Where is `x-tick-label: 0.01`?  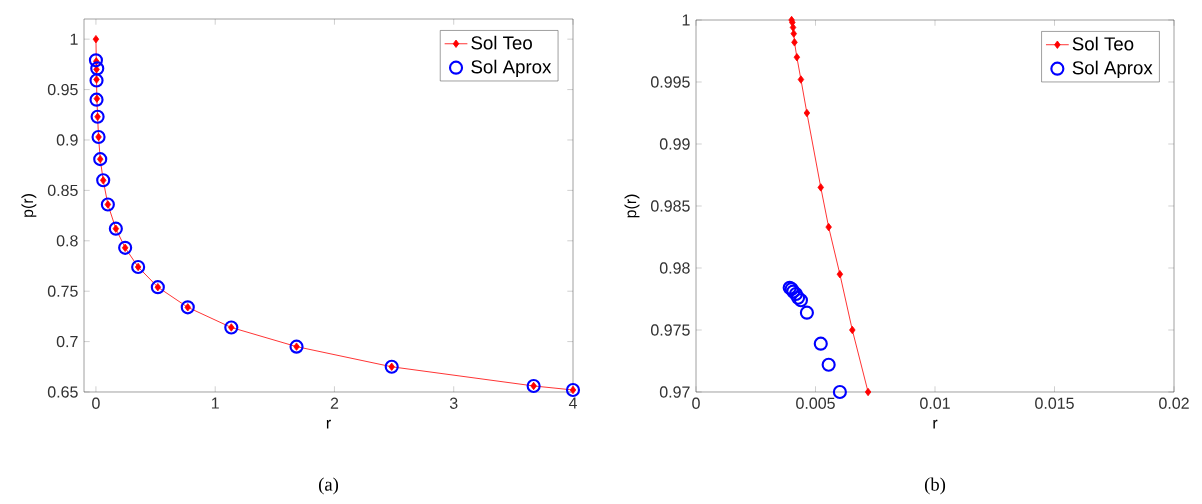 x-tick-label: 0.01 is located at coordinates (935, 403).